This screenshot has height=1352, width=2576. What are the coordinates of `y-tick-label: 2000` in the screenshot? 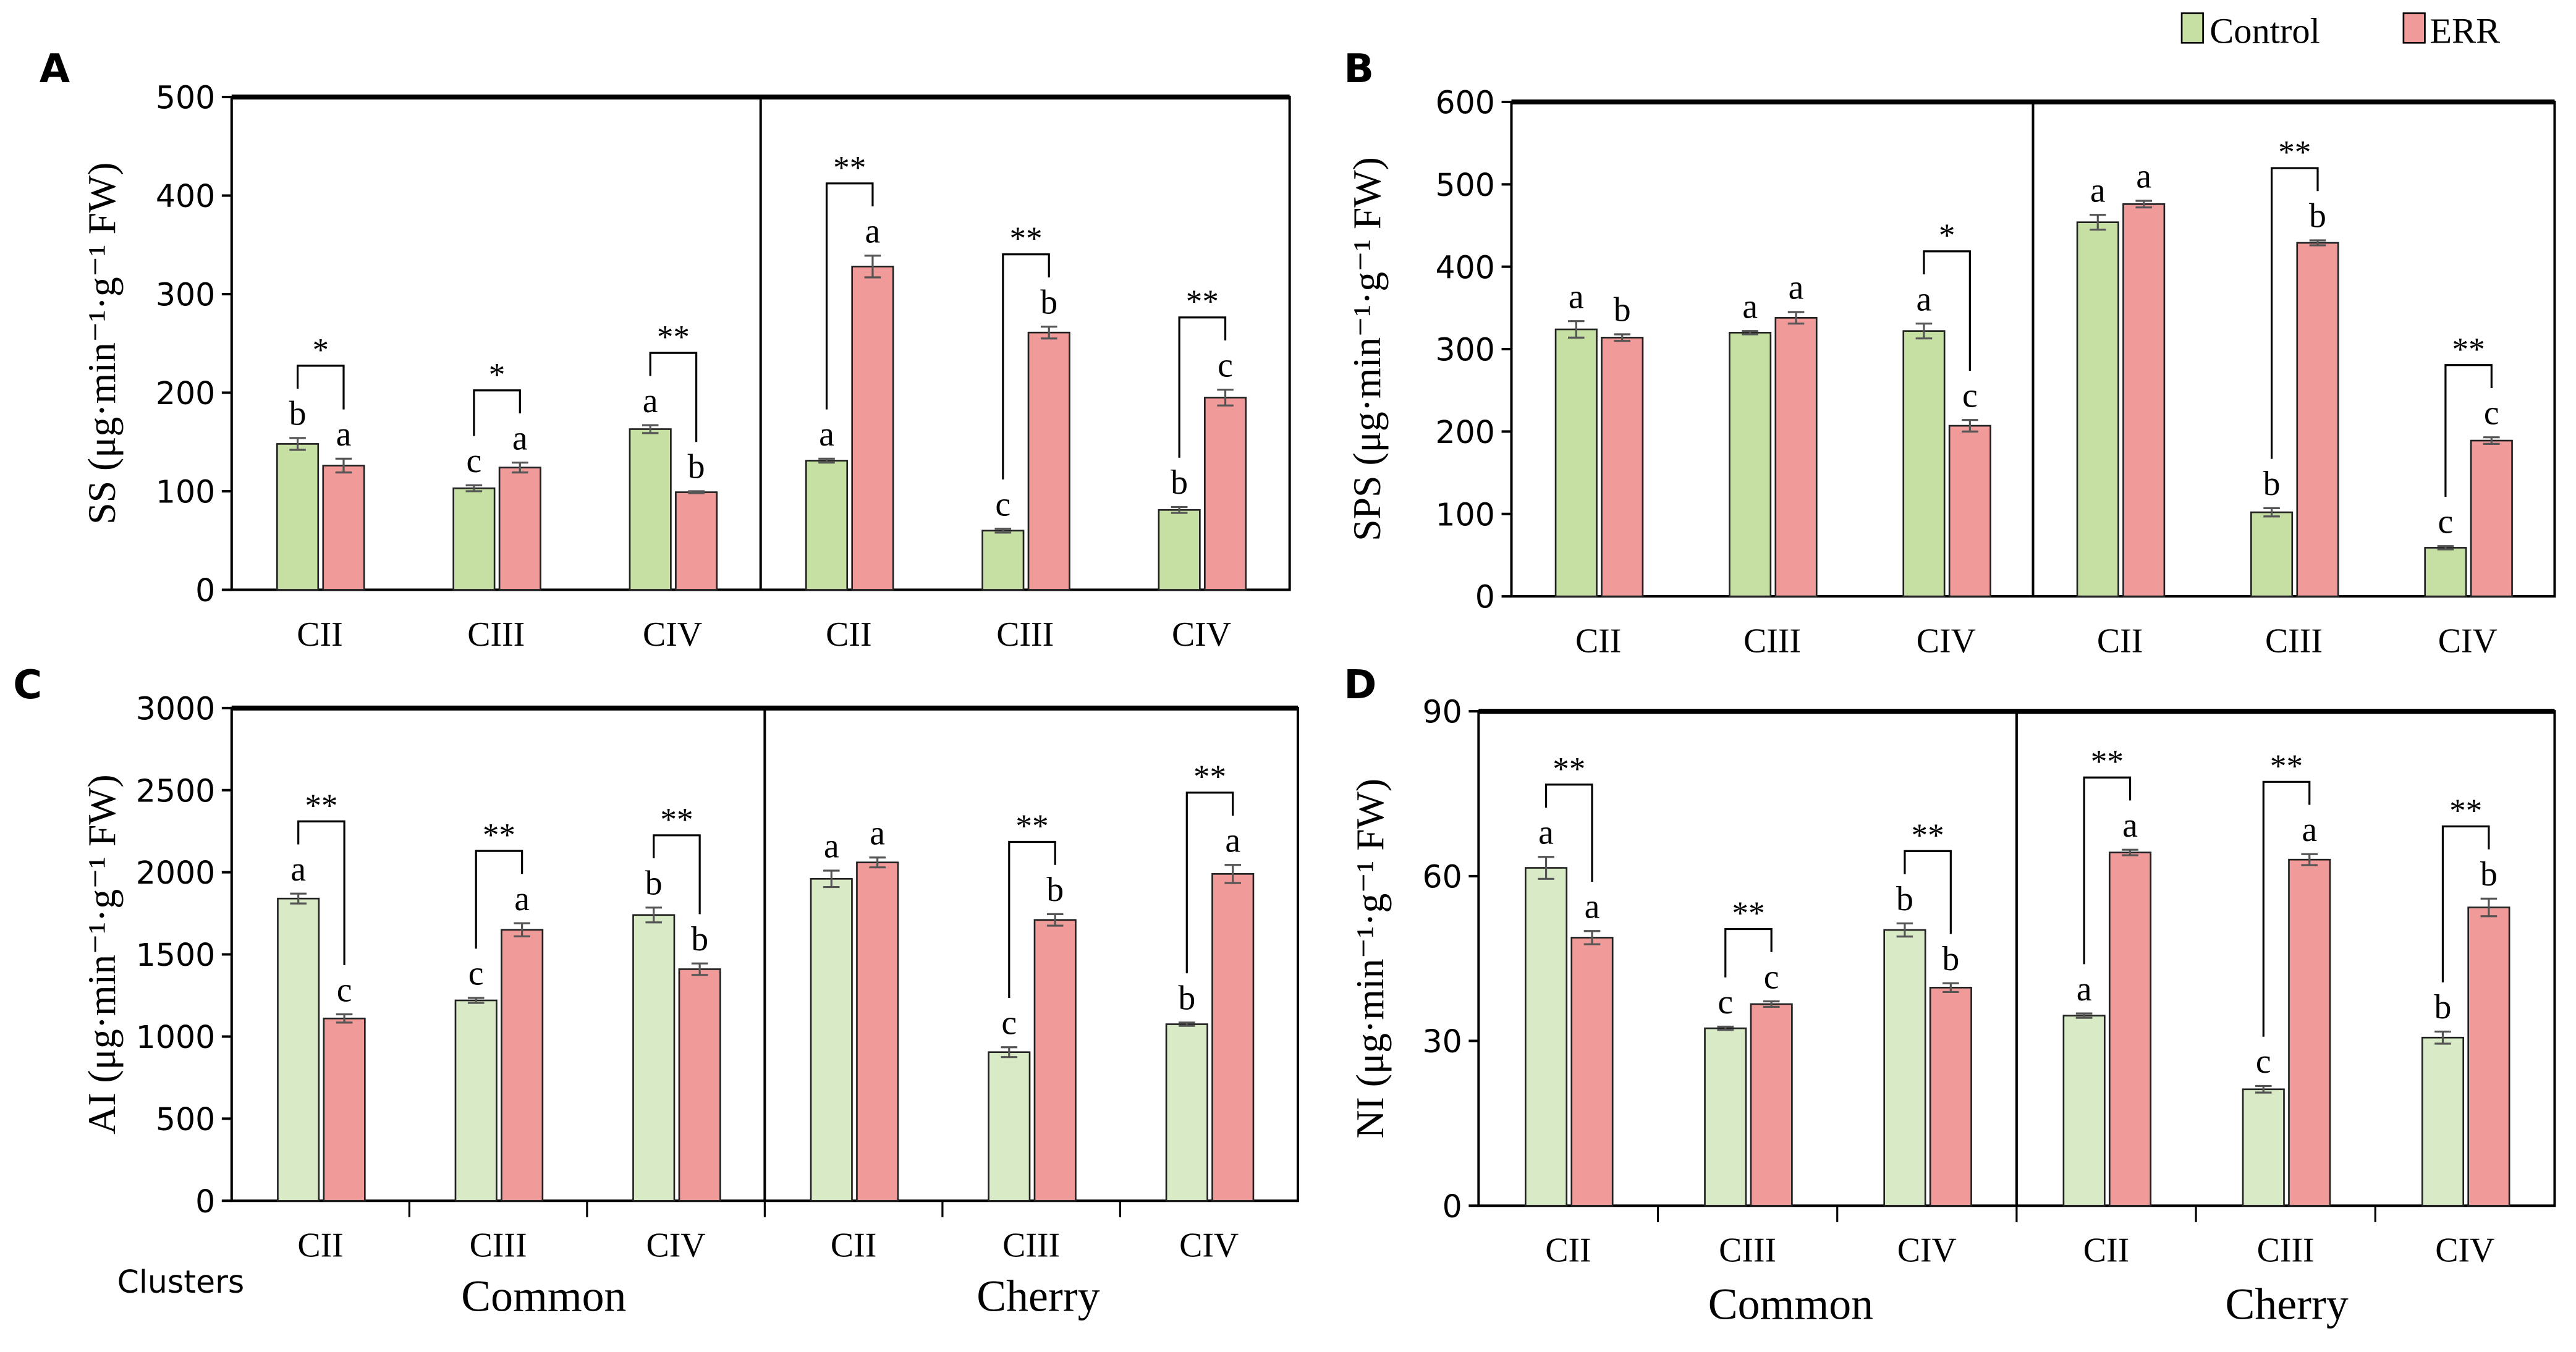 It's located at (176, 873).